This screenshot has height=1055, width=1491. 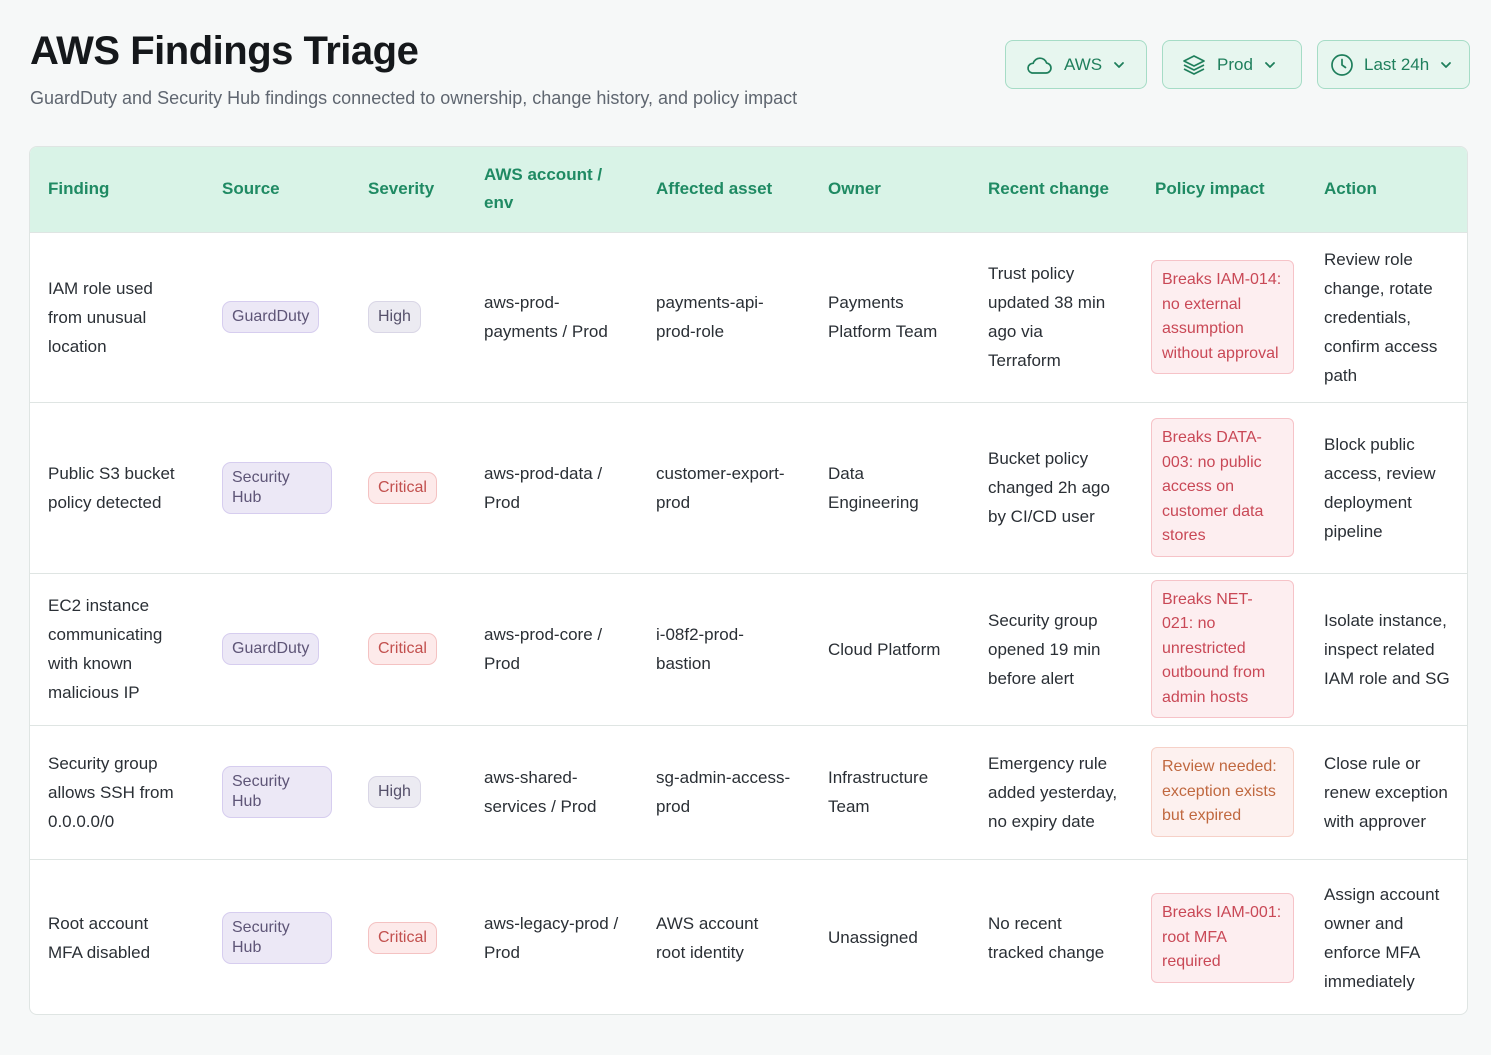 What do you see at coordinates (1235, 64) in the screenshot?
I see `environment-filter-label: Prod` at bounding box center [1235, 64].